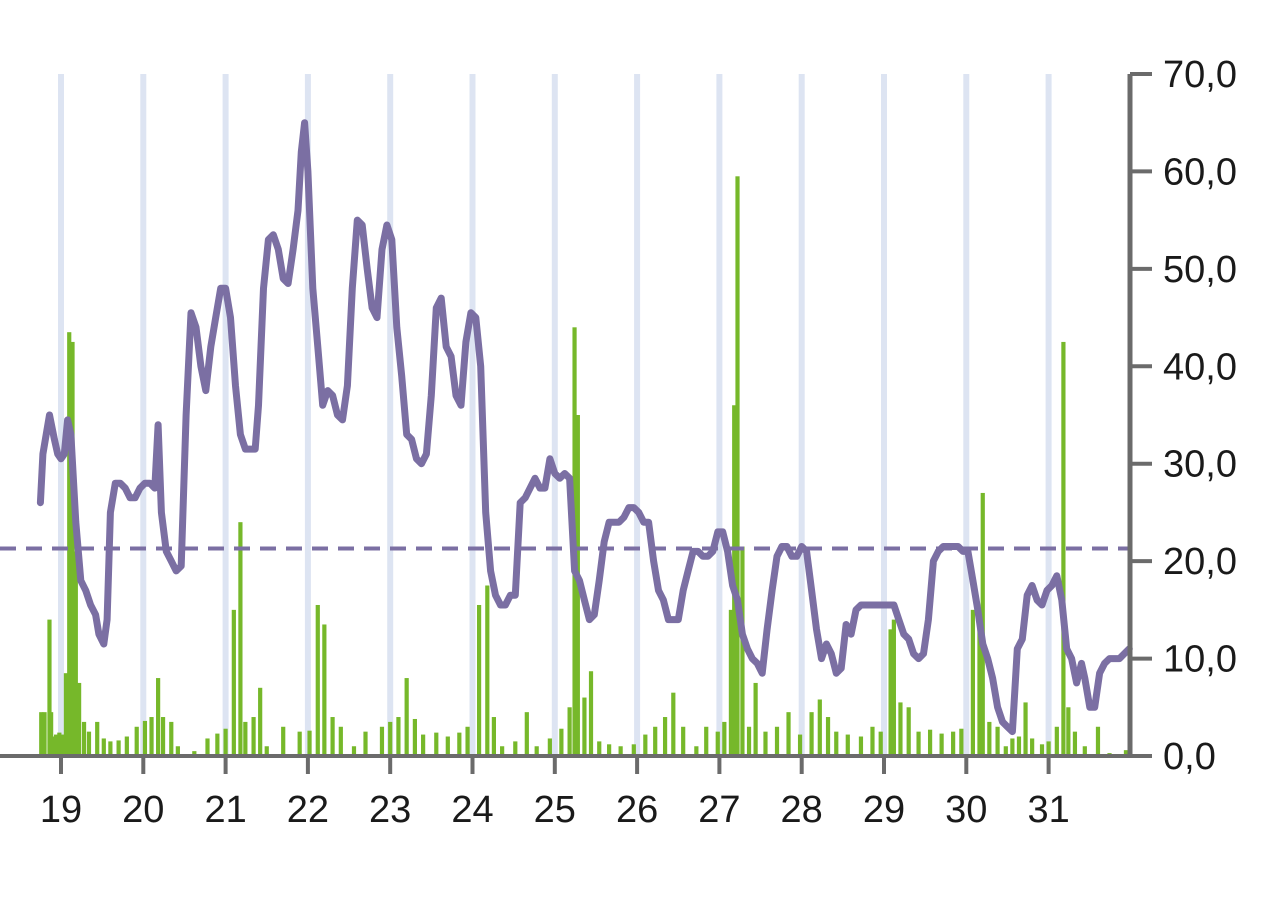  I want to click on x-tick-label: 24, so click(472, 810).